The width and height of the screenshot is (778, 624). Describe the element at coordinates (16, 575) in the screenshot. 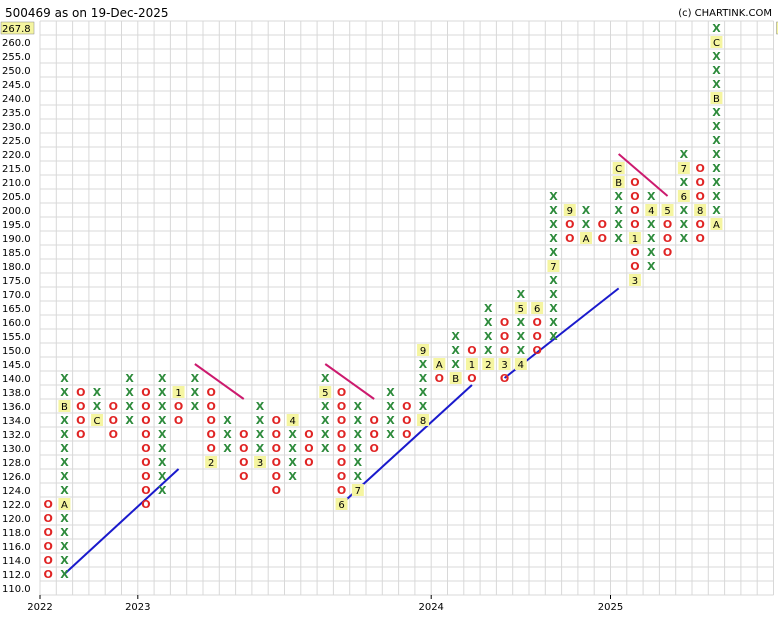

I see `y-tick-label: 112.0` at that location.